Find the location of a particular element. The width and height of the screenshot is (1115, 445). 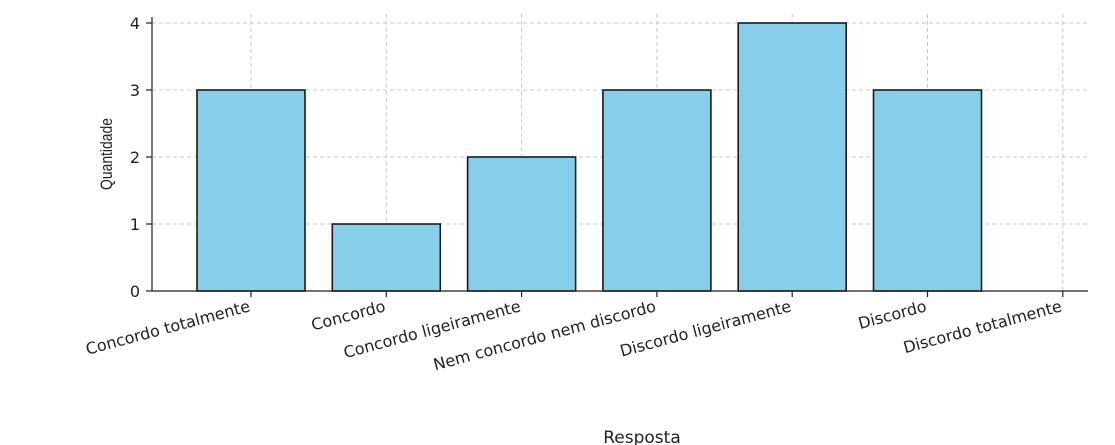

x-tick-label: Nem concordo nem discordo is located at coordinates (544, 336).